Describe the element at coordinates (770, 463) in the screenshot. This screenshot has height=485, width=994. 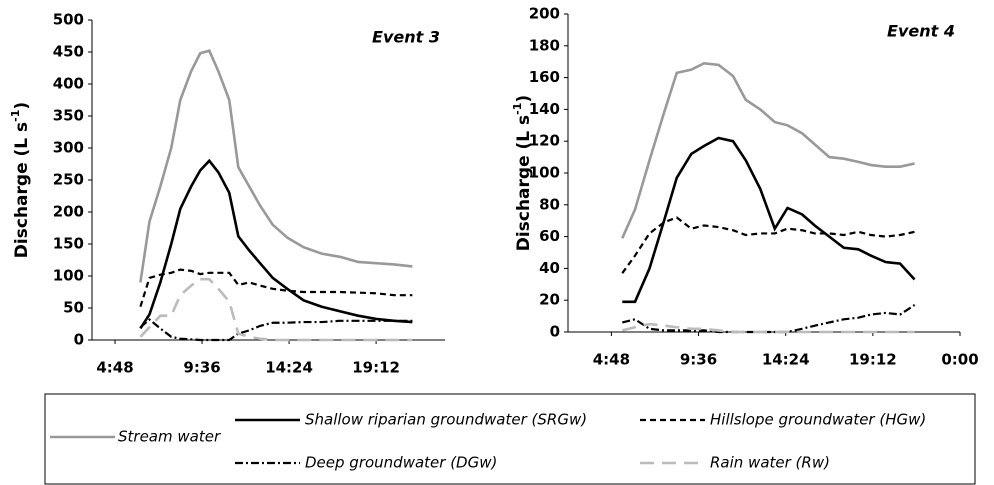
I see `legend-label: Rain water (Rw)` at that location.